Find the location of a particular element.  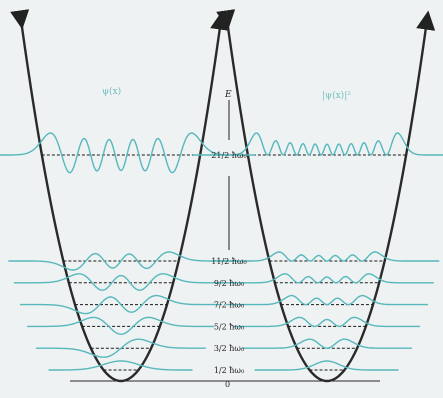

right-wave-n1 is located at coordinates (326, 343).